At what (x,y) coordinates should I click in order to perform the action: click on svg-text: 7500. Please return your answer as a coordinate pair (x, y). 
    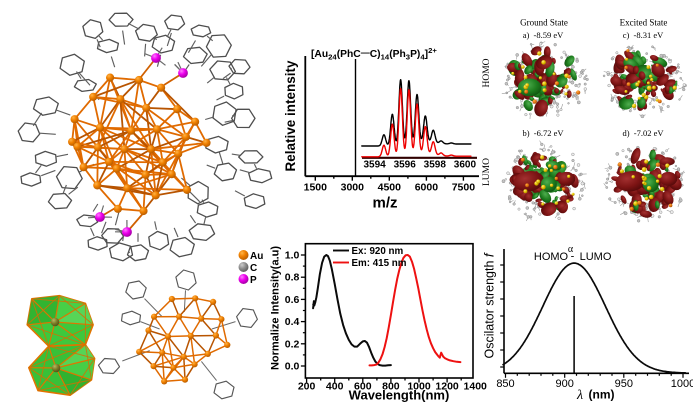
    Looking at the image, I should click on (464, 188).